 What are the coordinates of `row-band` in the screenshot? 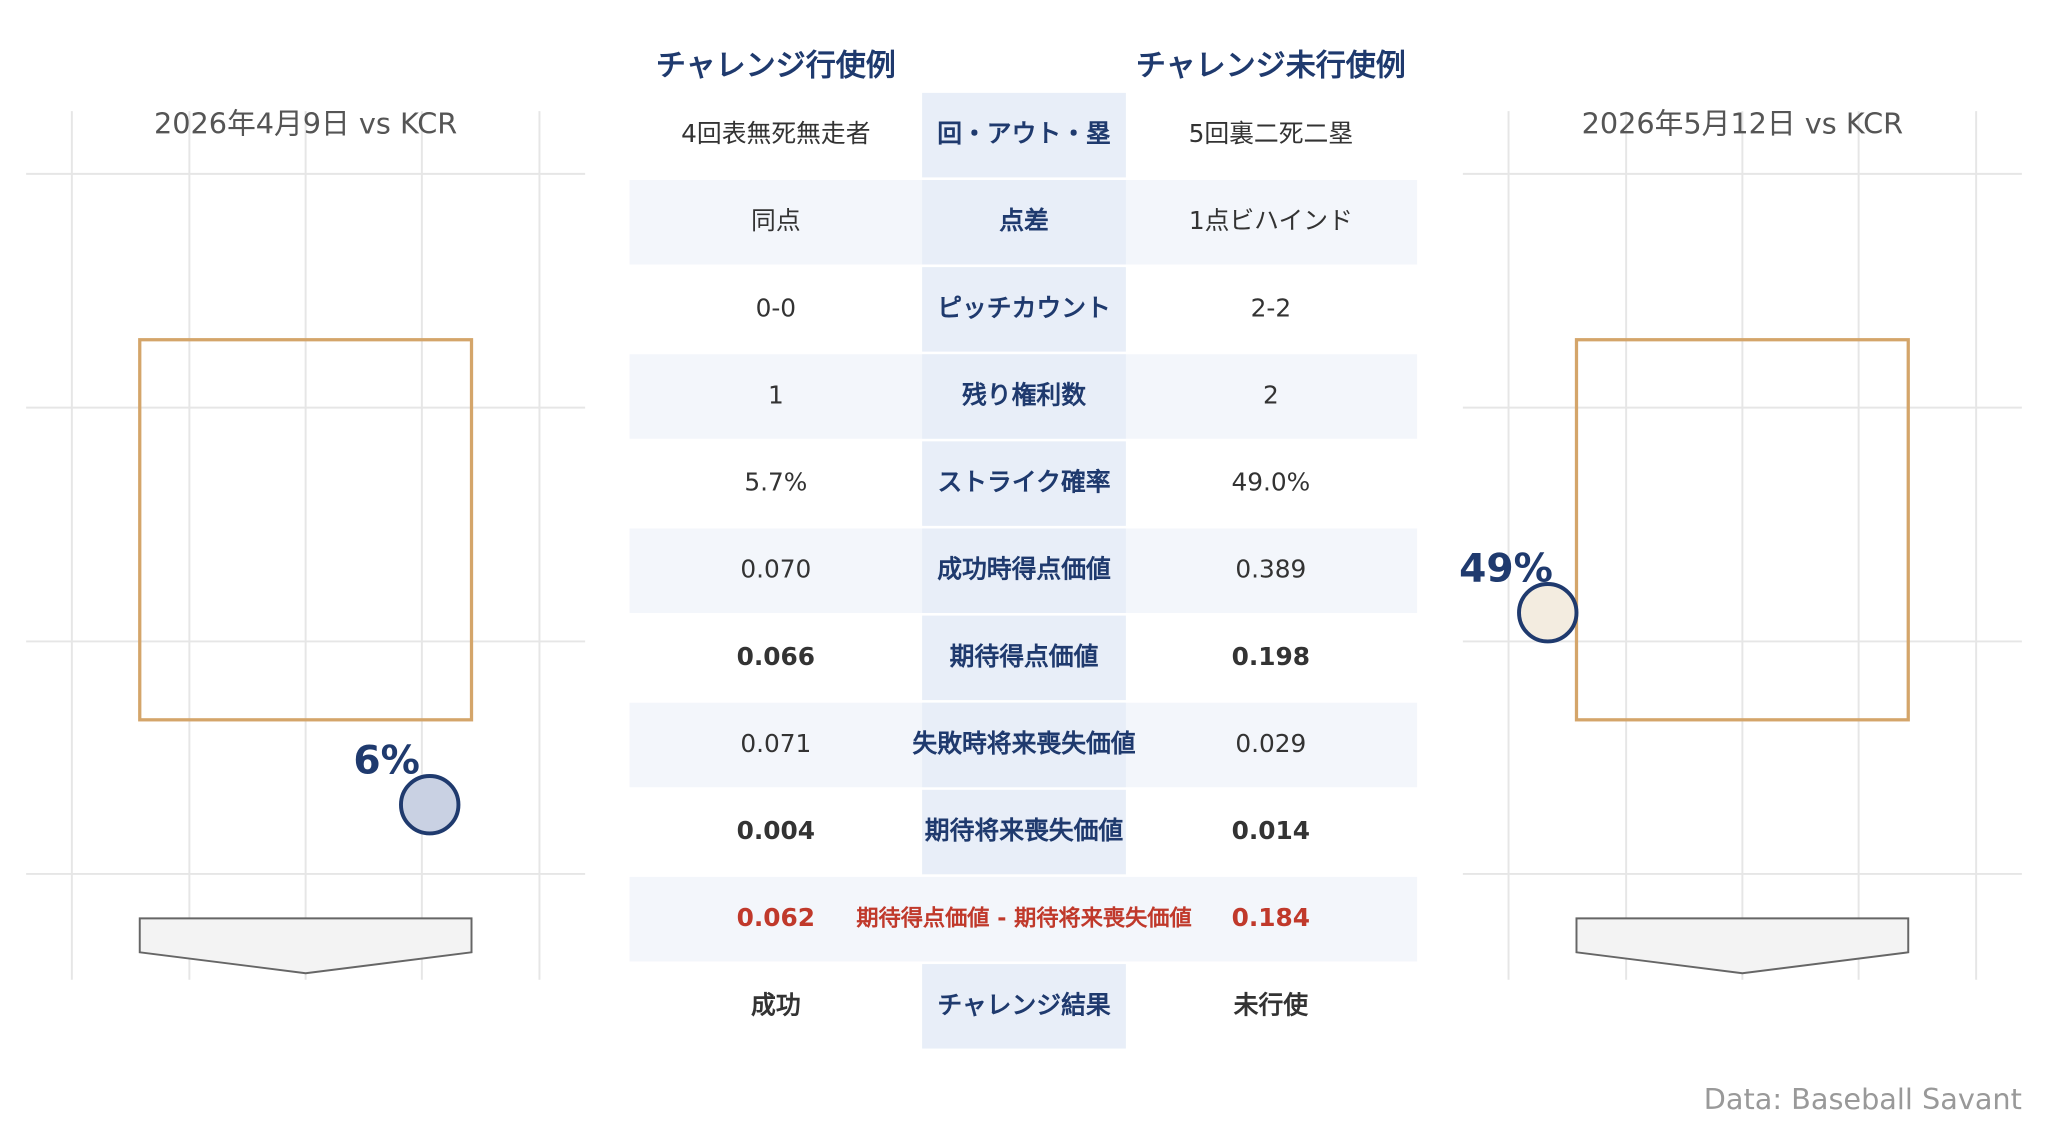 It's located at (1023, 919).